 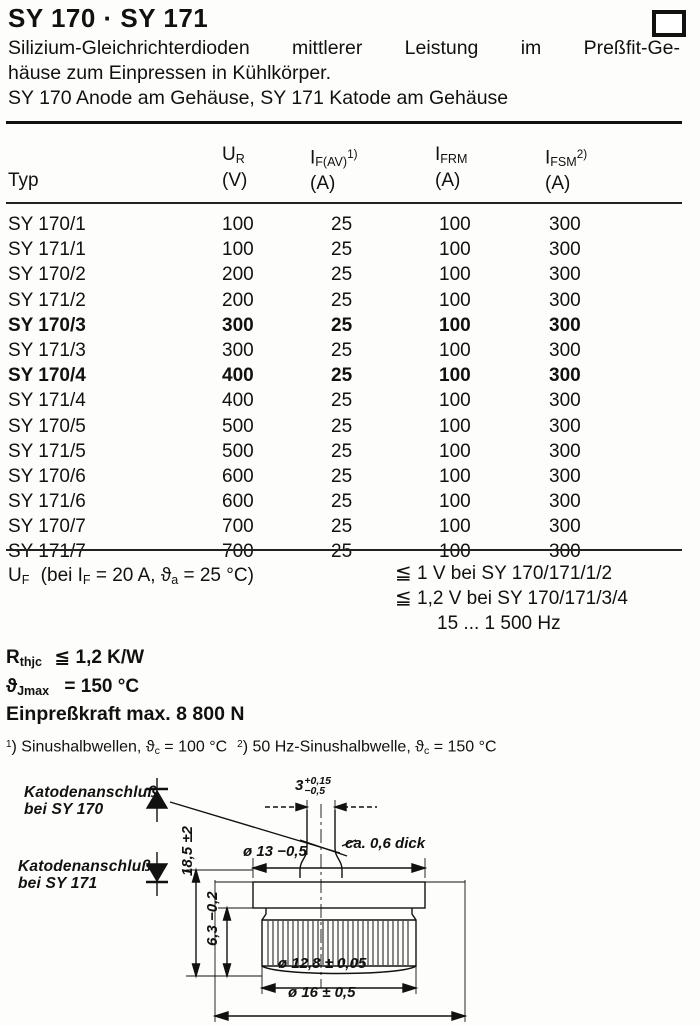 I want to click on cell-type: SY 170/1, so click(x=47, y=224).